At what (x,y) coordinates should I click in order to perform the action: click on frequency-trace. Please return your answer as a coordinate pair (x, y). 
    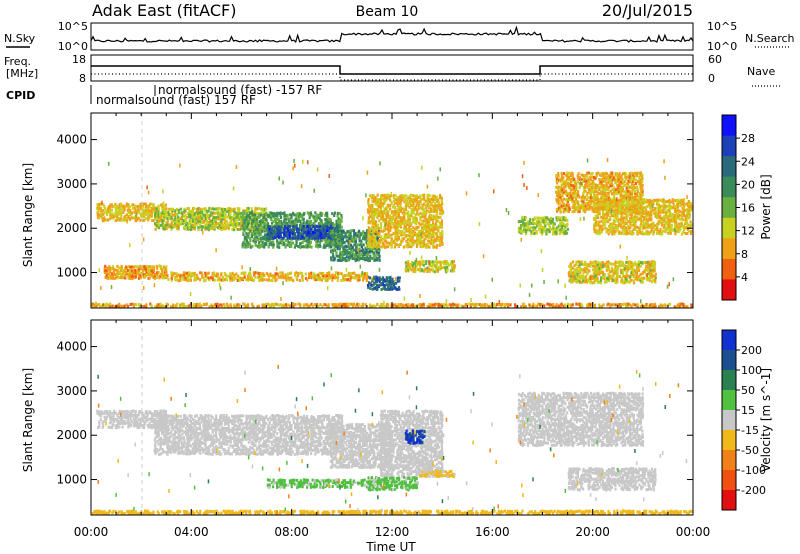
    Looking at the image, I should click on (392, 70).